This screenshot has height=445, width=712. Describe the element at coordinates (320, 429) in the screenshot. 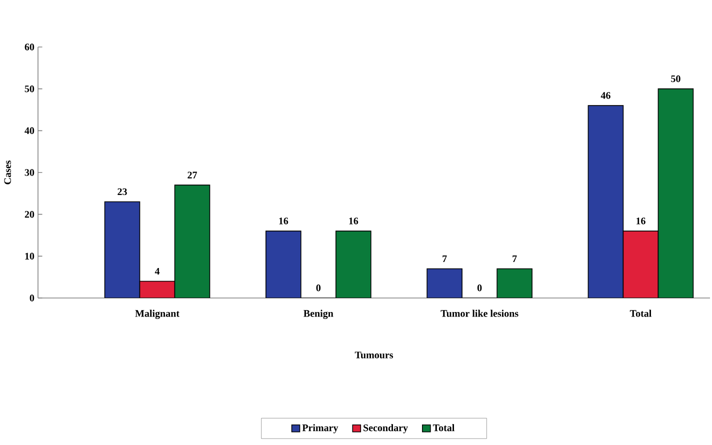

I see `legend-label: Primary` at that location.